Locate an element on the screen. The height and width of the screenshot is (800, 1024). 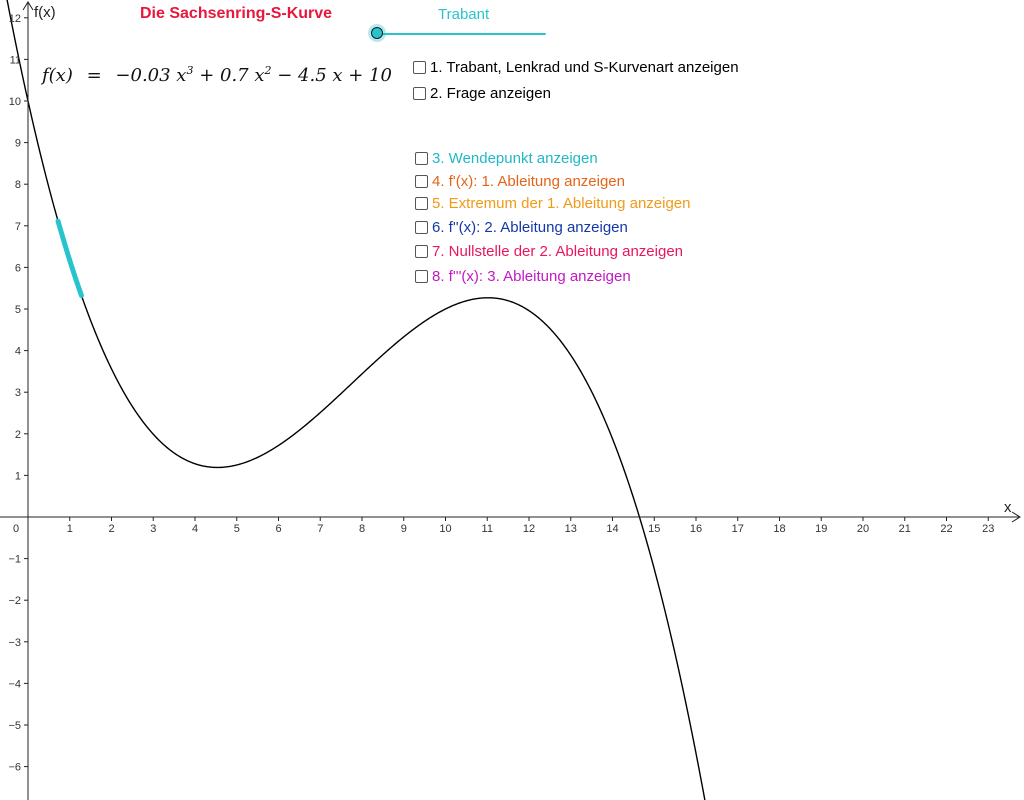
y-tick-label: 1 is located at coordinates (18, 476).